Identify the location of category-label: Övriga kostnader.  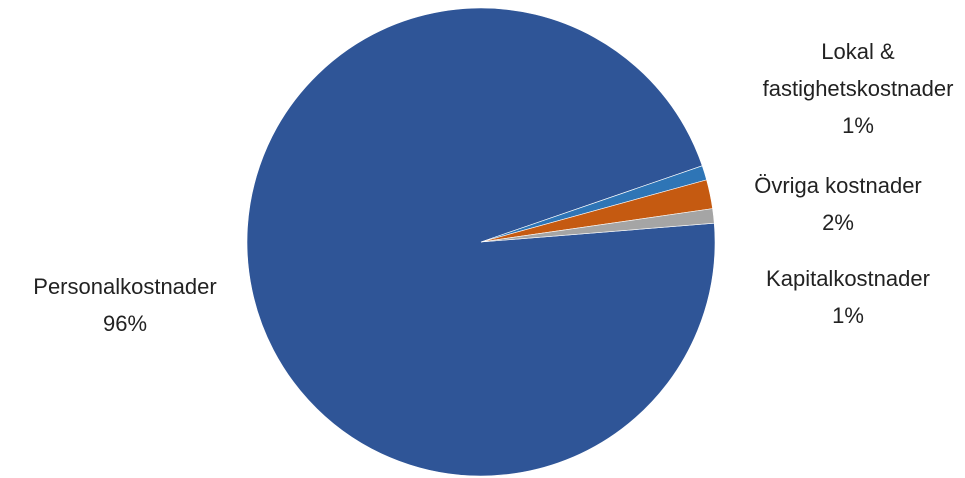
(838, 185).